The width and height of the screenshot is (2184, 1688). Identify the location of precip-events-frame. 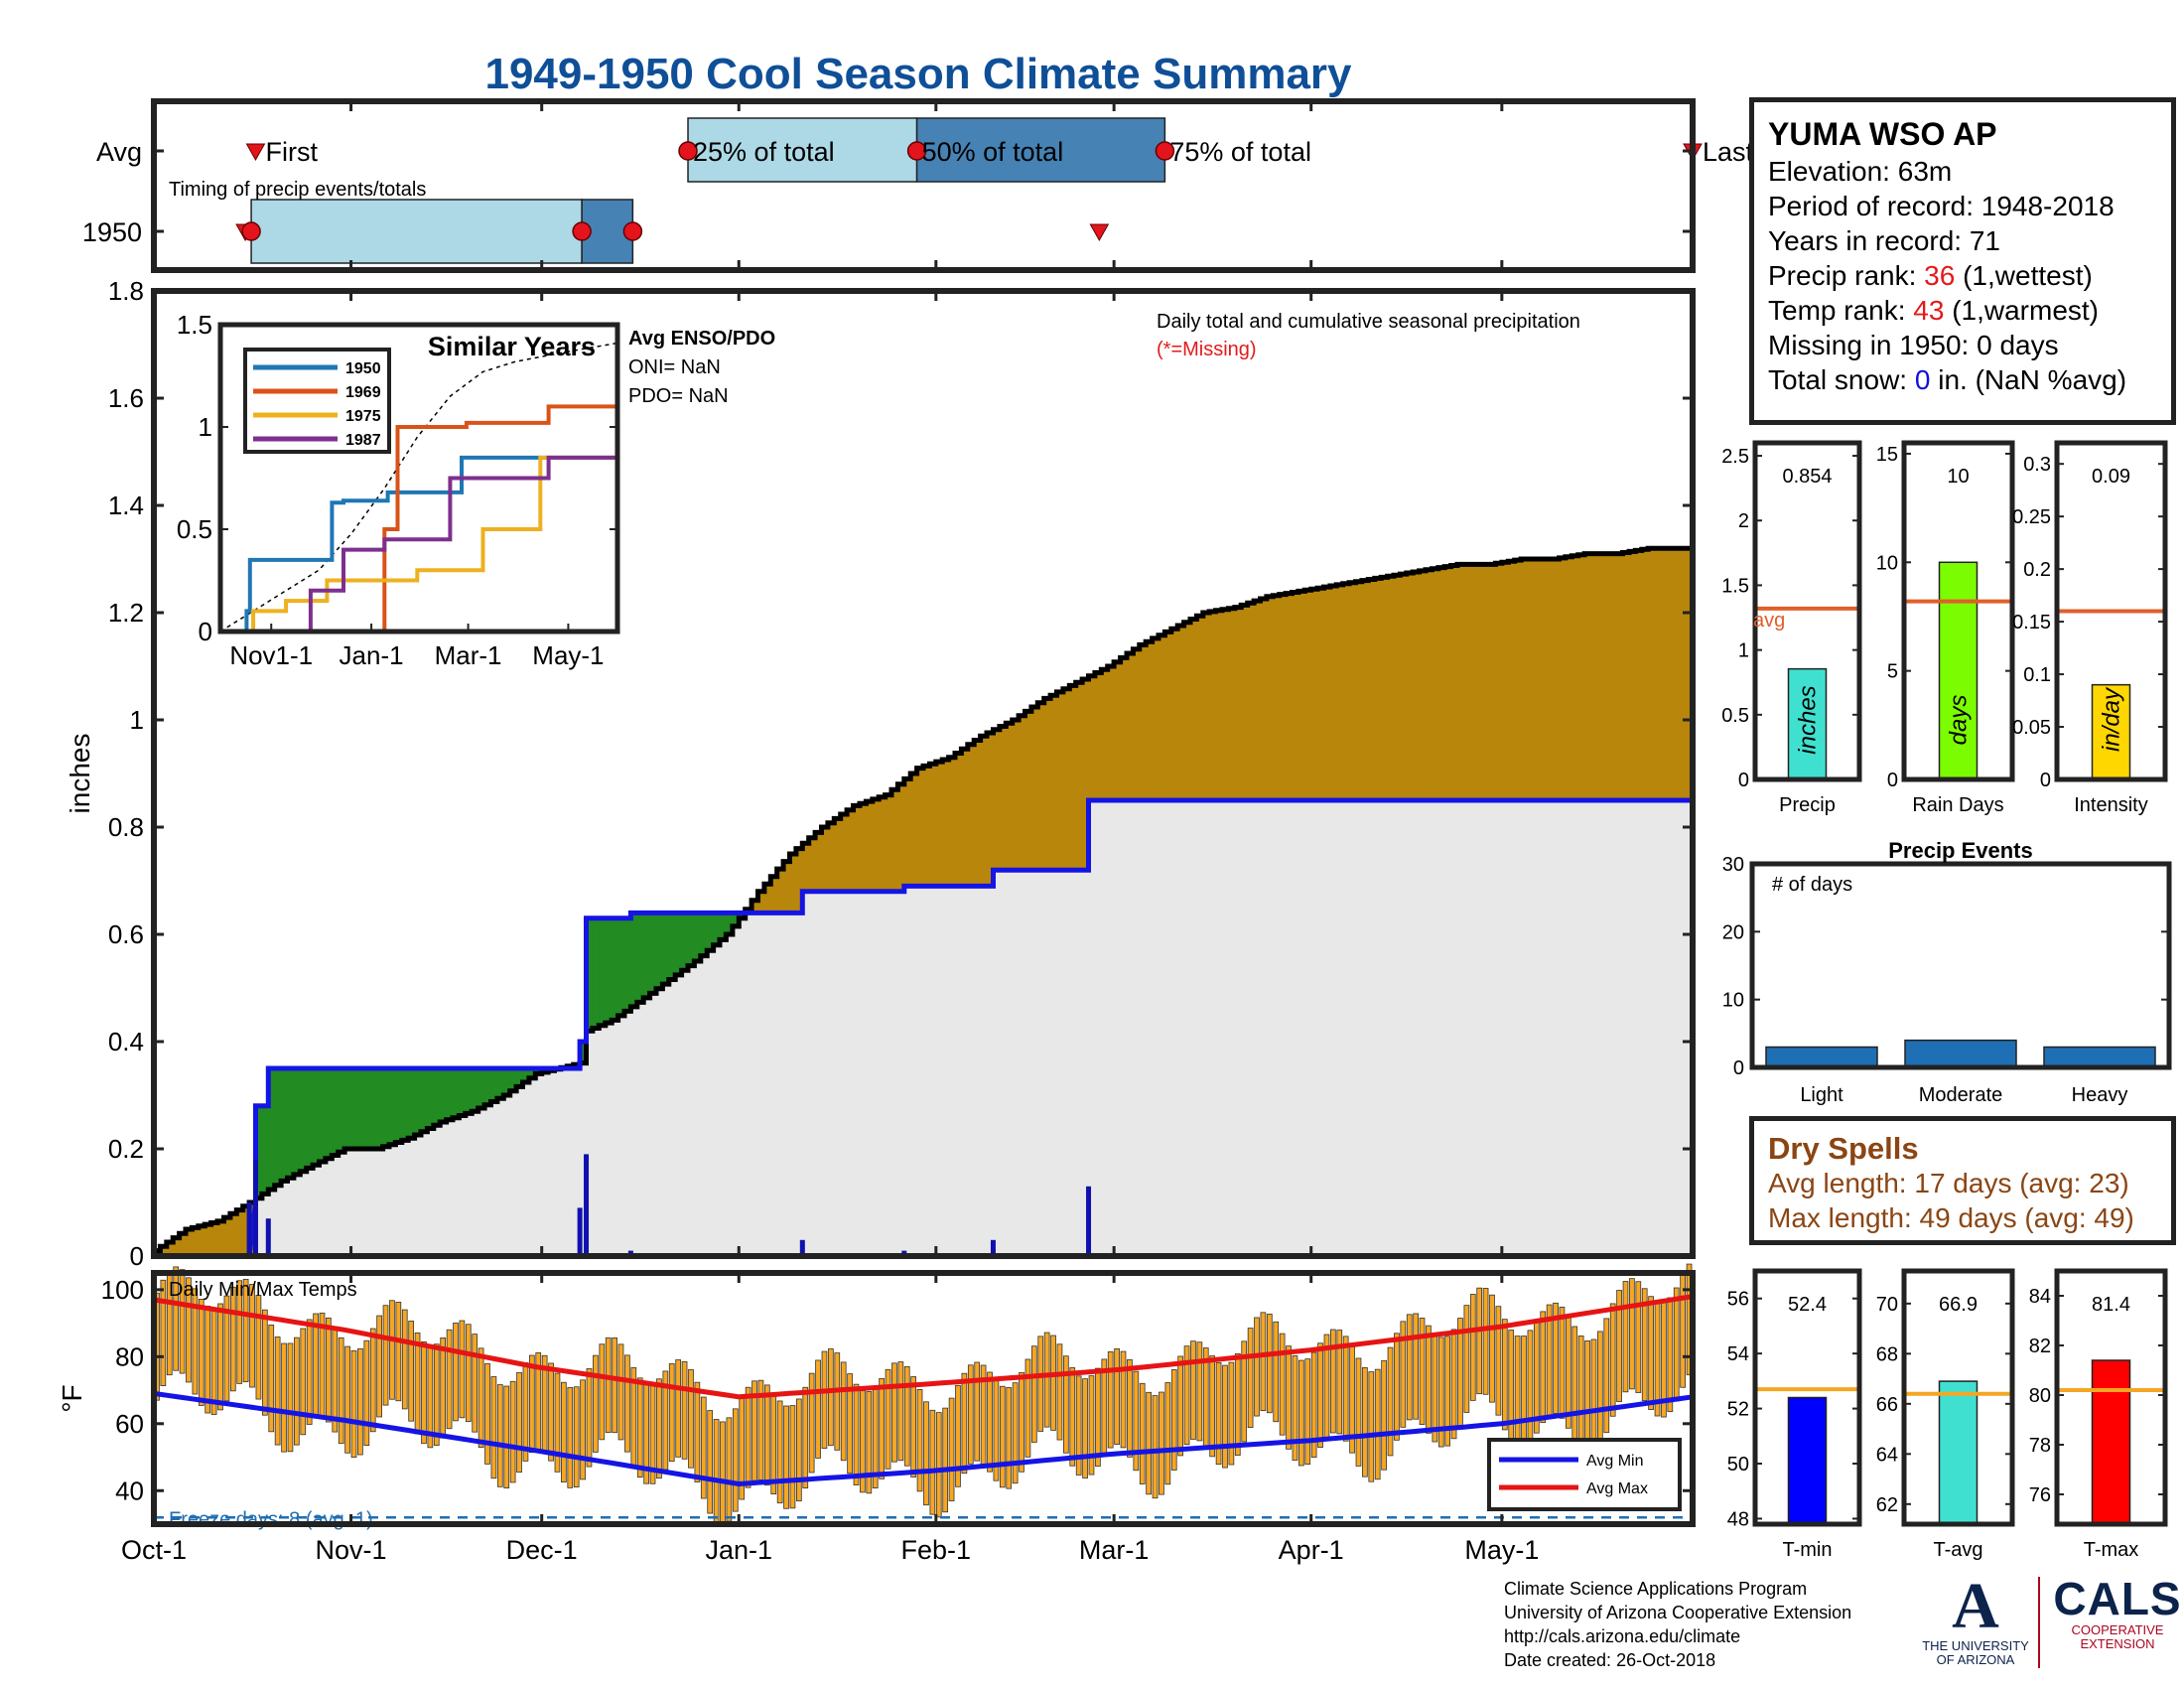
(1960, 965).